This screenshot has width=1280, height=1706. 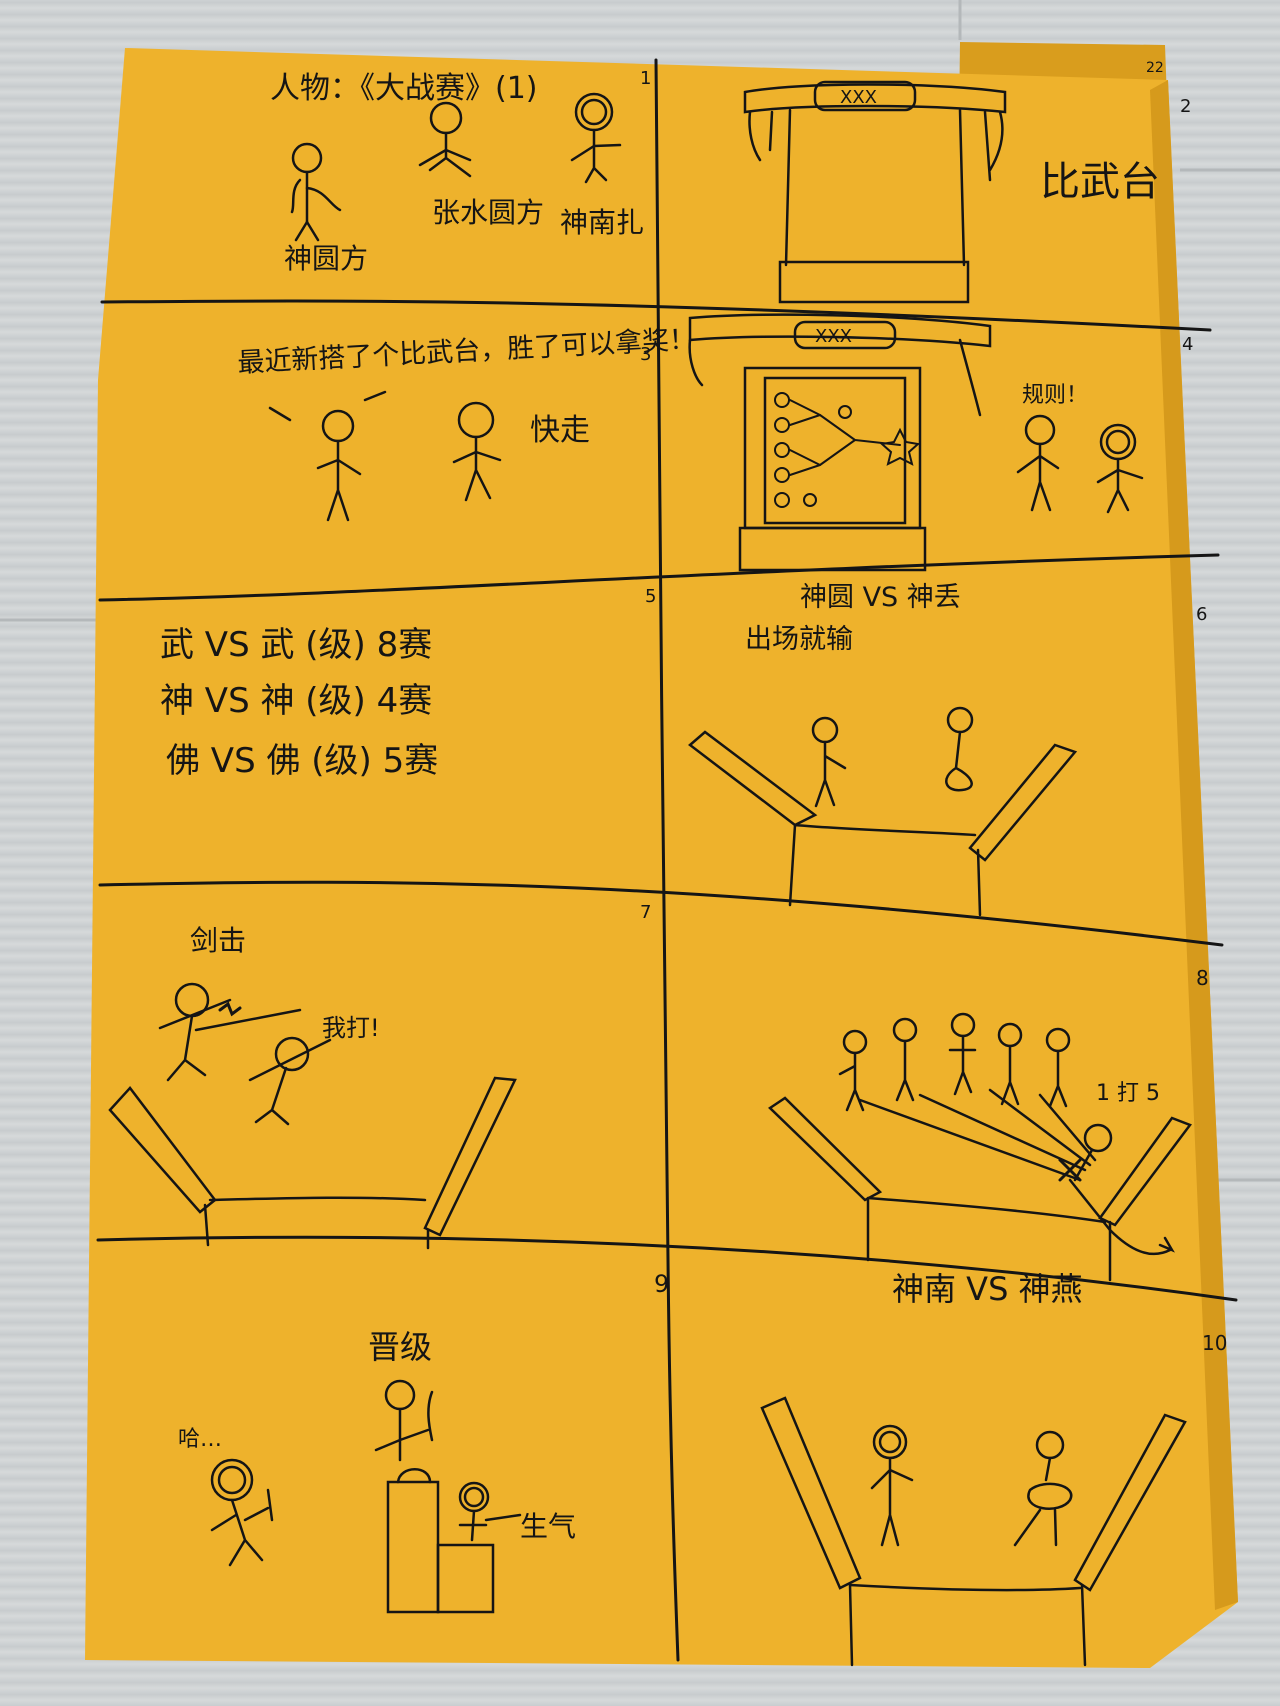 I want to click on panel-1-number: 1, so click(x=645, y=78).